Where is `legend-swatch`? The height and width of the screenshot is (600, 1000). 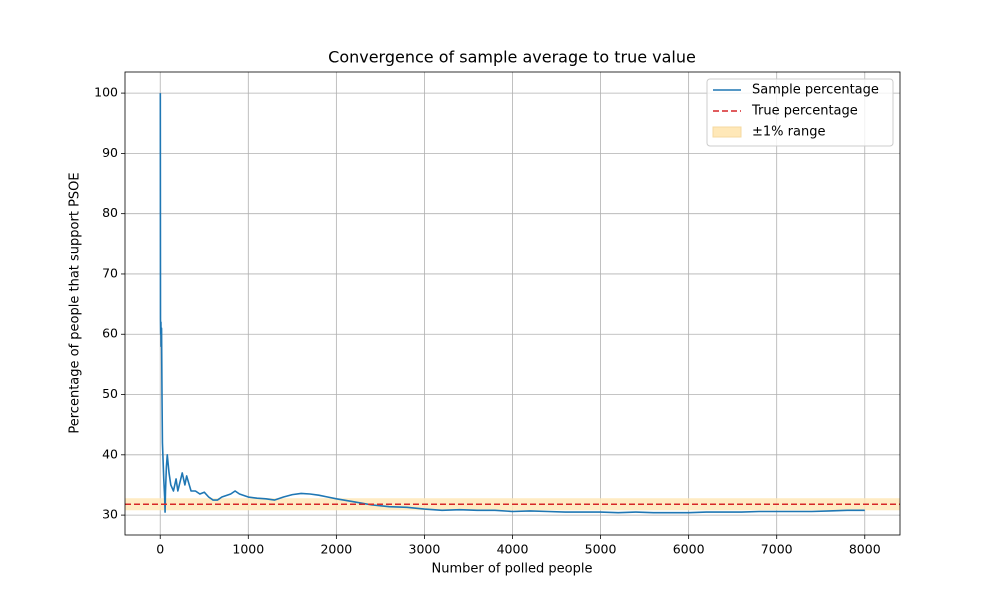
legend-swatch is located at coordinates (727, 132).